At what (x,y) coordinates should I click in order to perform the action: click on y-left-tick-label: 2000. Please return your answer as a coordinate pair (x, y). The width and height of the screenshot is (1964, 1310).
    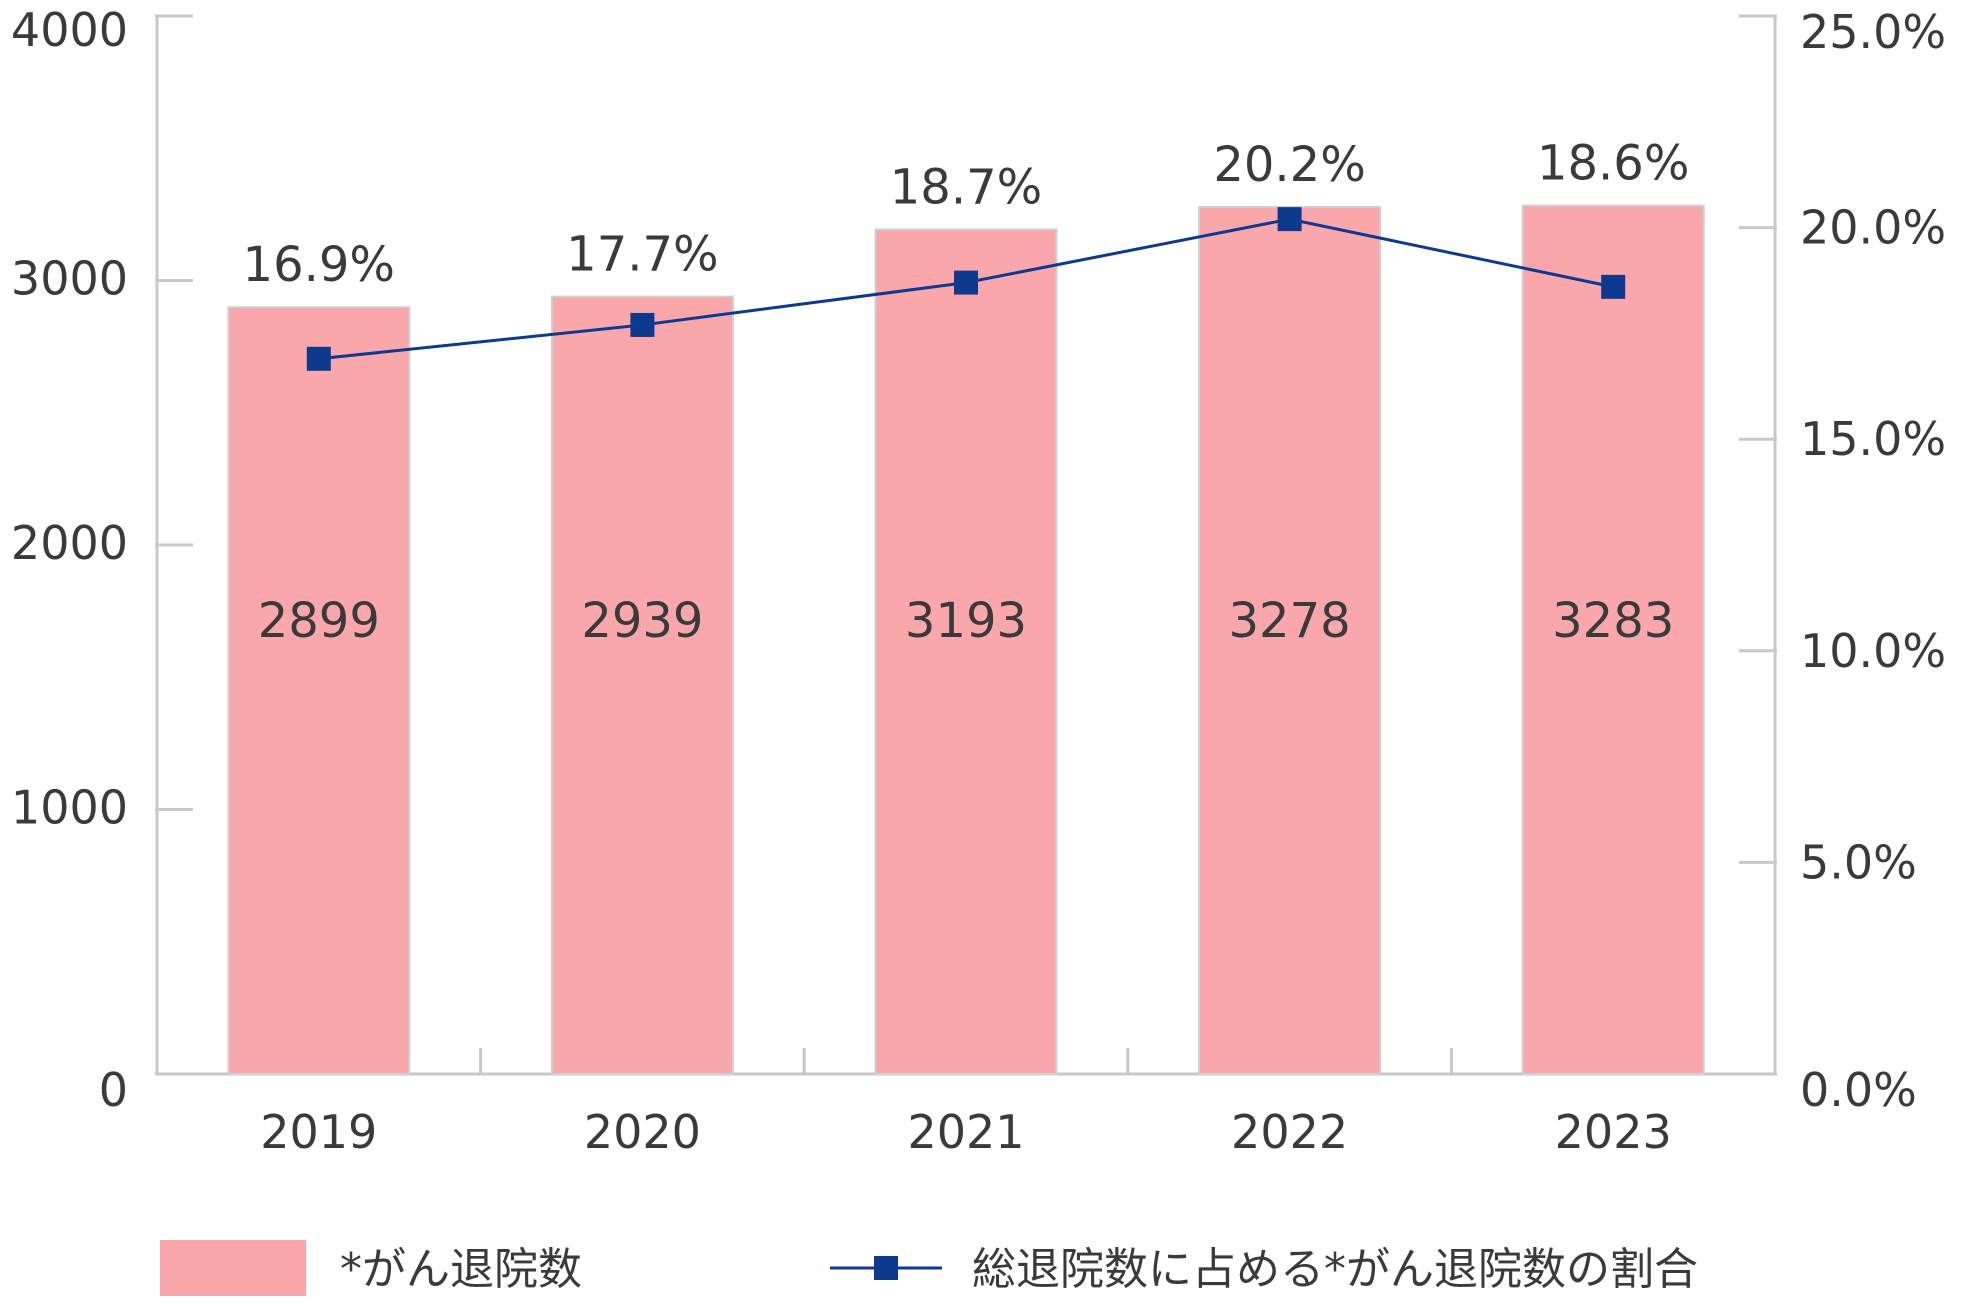
    Looking at the image, I should click on (69, 543).